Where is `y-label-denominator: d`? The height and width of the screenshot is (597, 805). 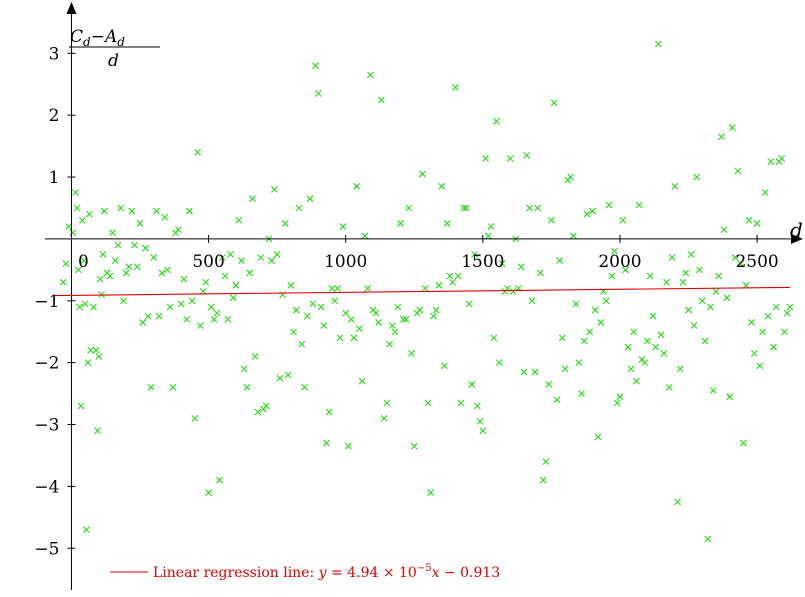
y-label-denominator: d is located at coordinates (113, 61).